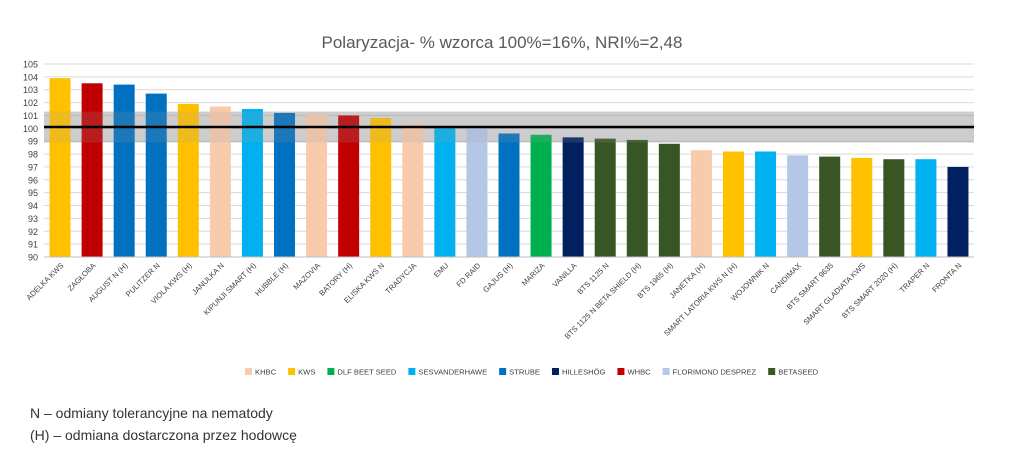 This screenshot has width=1024, height=456. What do you see at coordinates (33, 193) in the screenshot?
I see `y-tick-label: 95` at bounding box center [33, 193].